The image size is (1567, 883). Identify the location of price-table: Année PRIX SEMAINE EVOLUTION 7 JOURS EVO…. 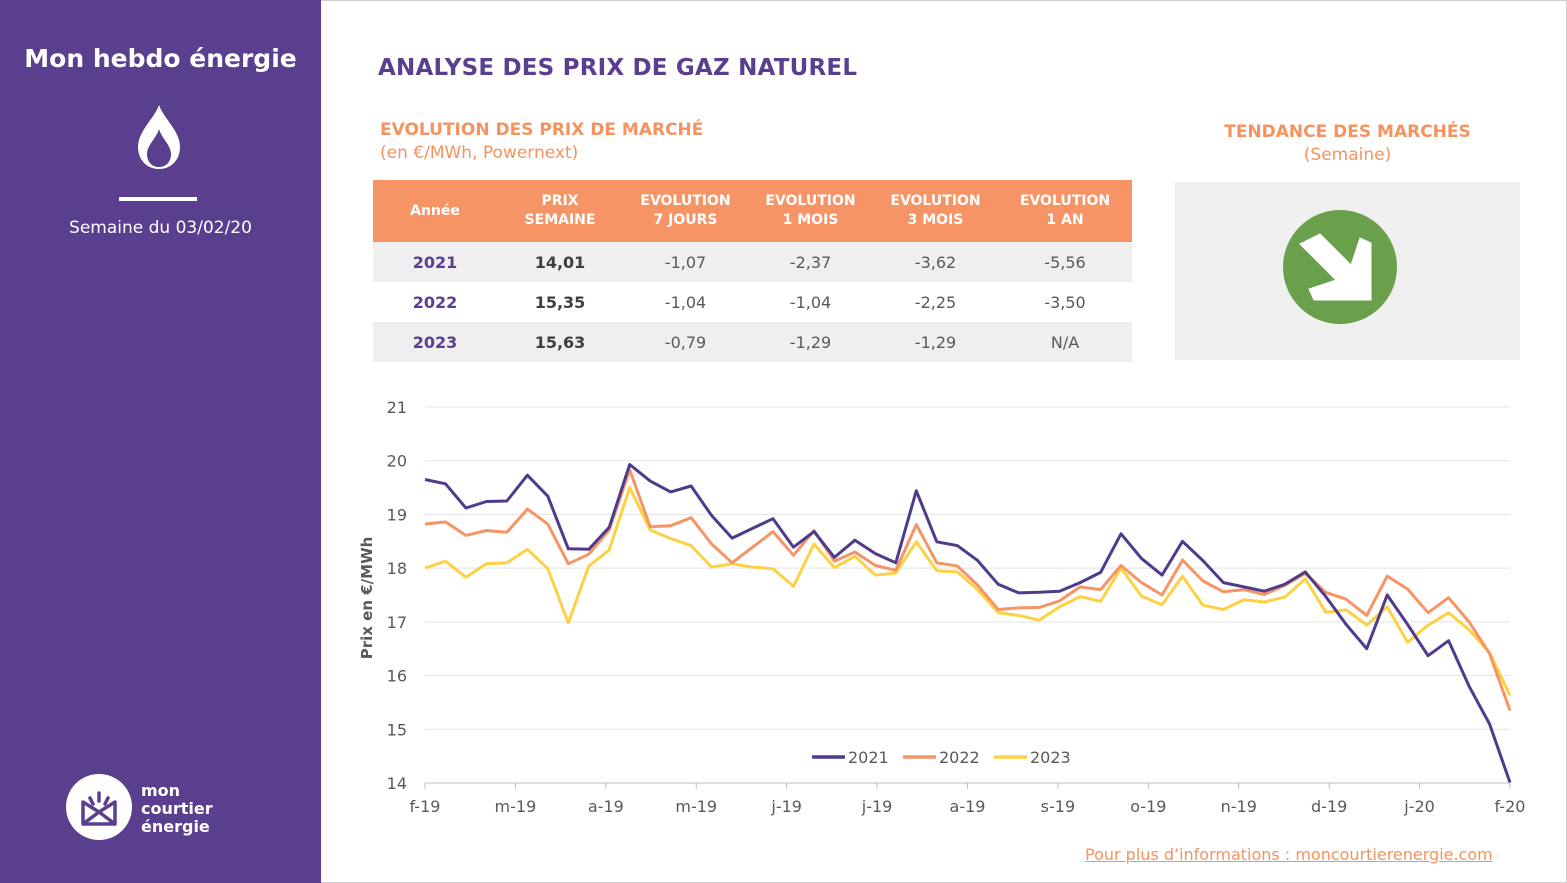
(752, 271).